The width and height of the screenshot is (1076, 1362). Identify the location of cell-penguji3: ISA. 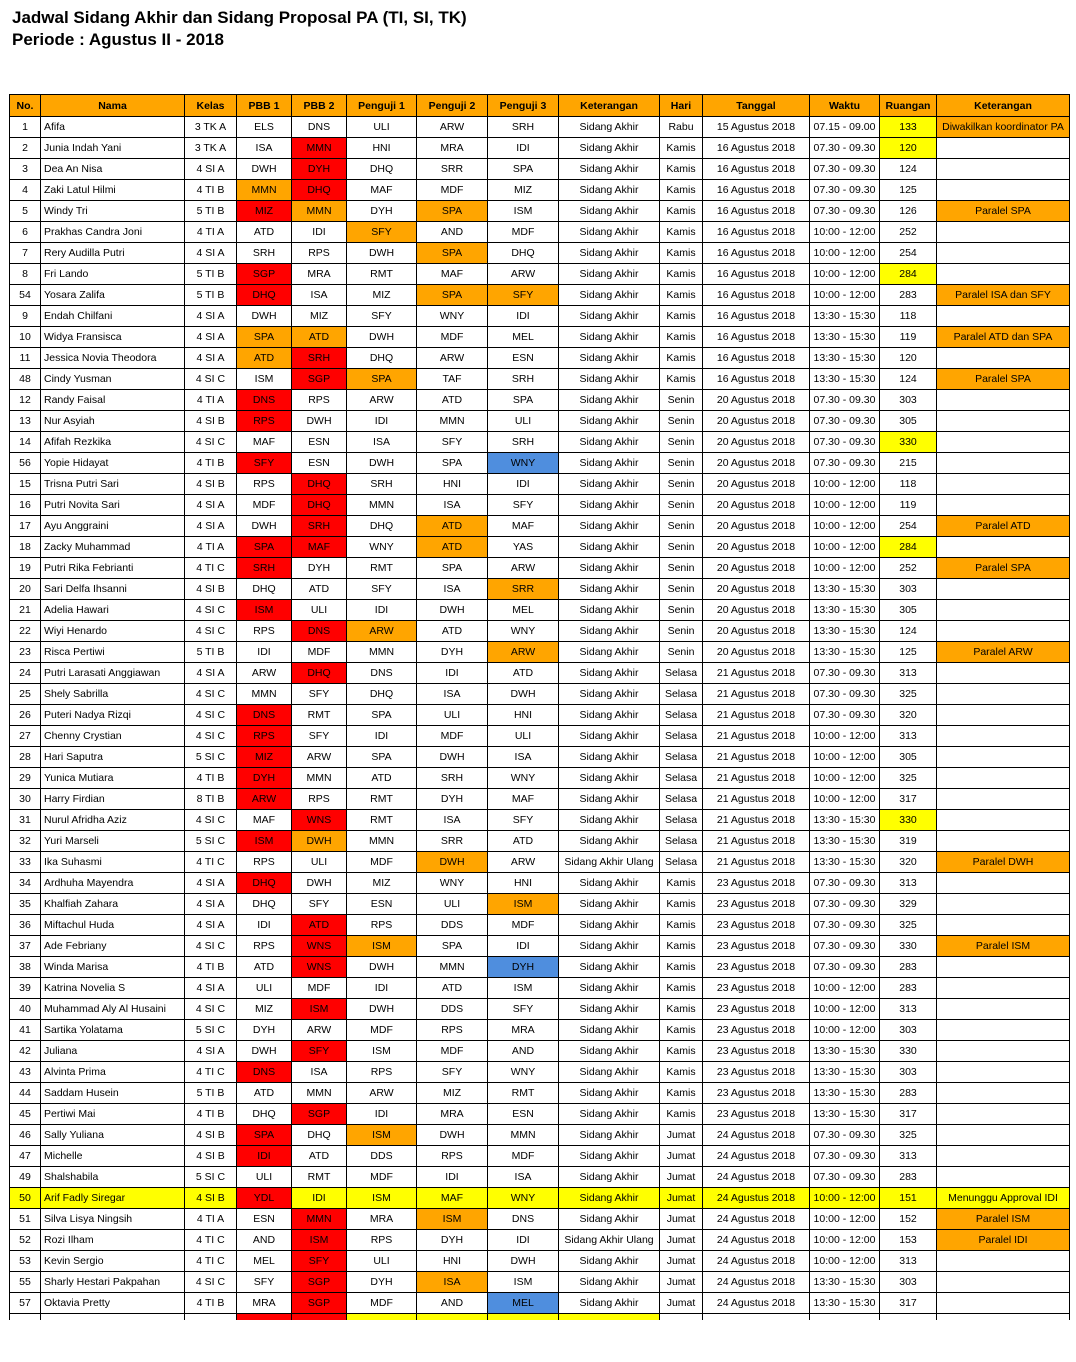
(523, 1177).